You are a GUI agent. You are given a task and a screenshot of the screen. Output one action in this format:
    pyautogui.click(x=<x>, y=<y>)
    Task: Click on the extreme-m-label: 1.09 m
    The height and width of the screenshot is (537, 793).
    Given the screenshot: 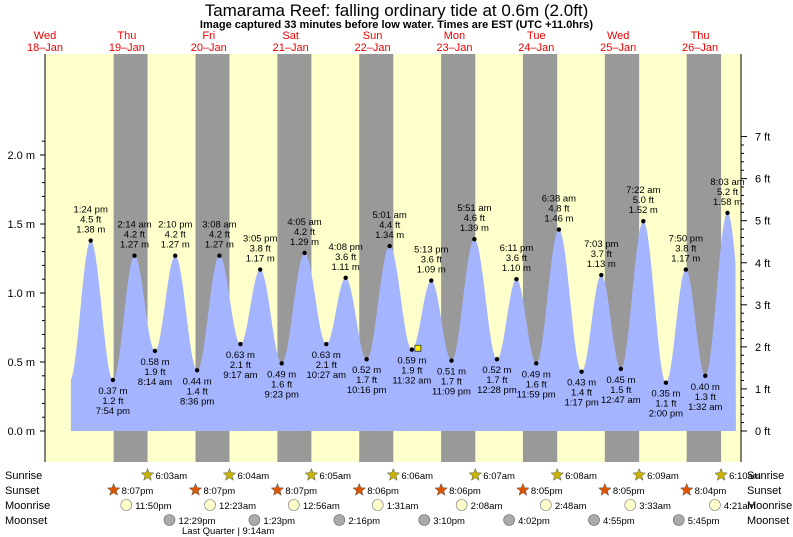 What is the action you would take?
    pyautogui.click(x=431, y=270)
    